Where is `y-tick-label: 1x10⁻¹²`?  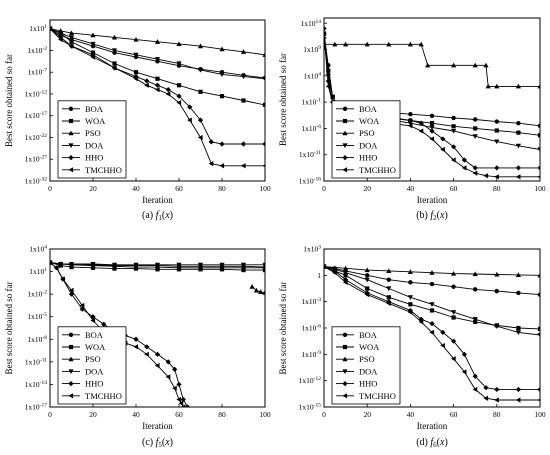 y-tick-label: 1x10⁻¹² is located at coordinates (36, 93).